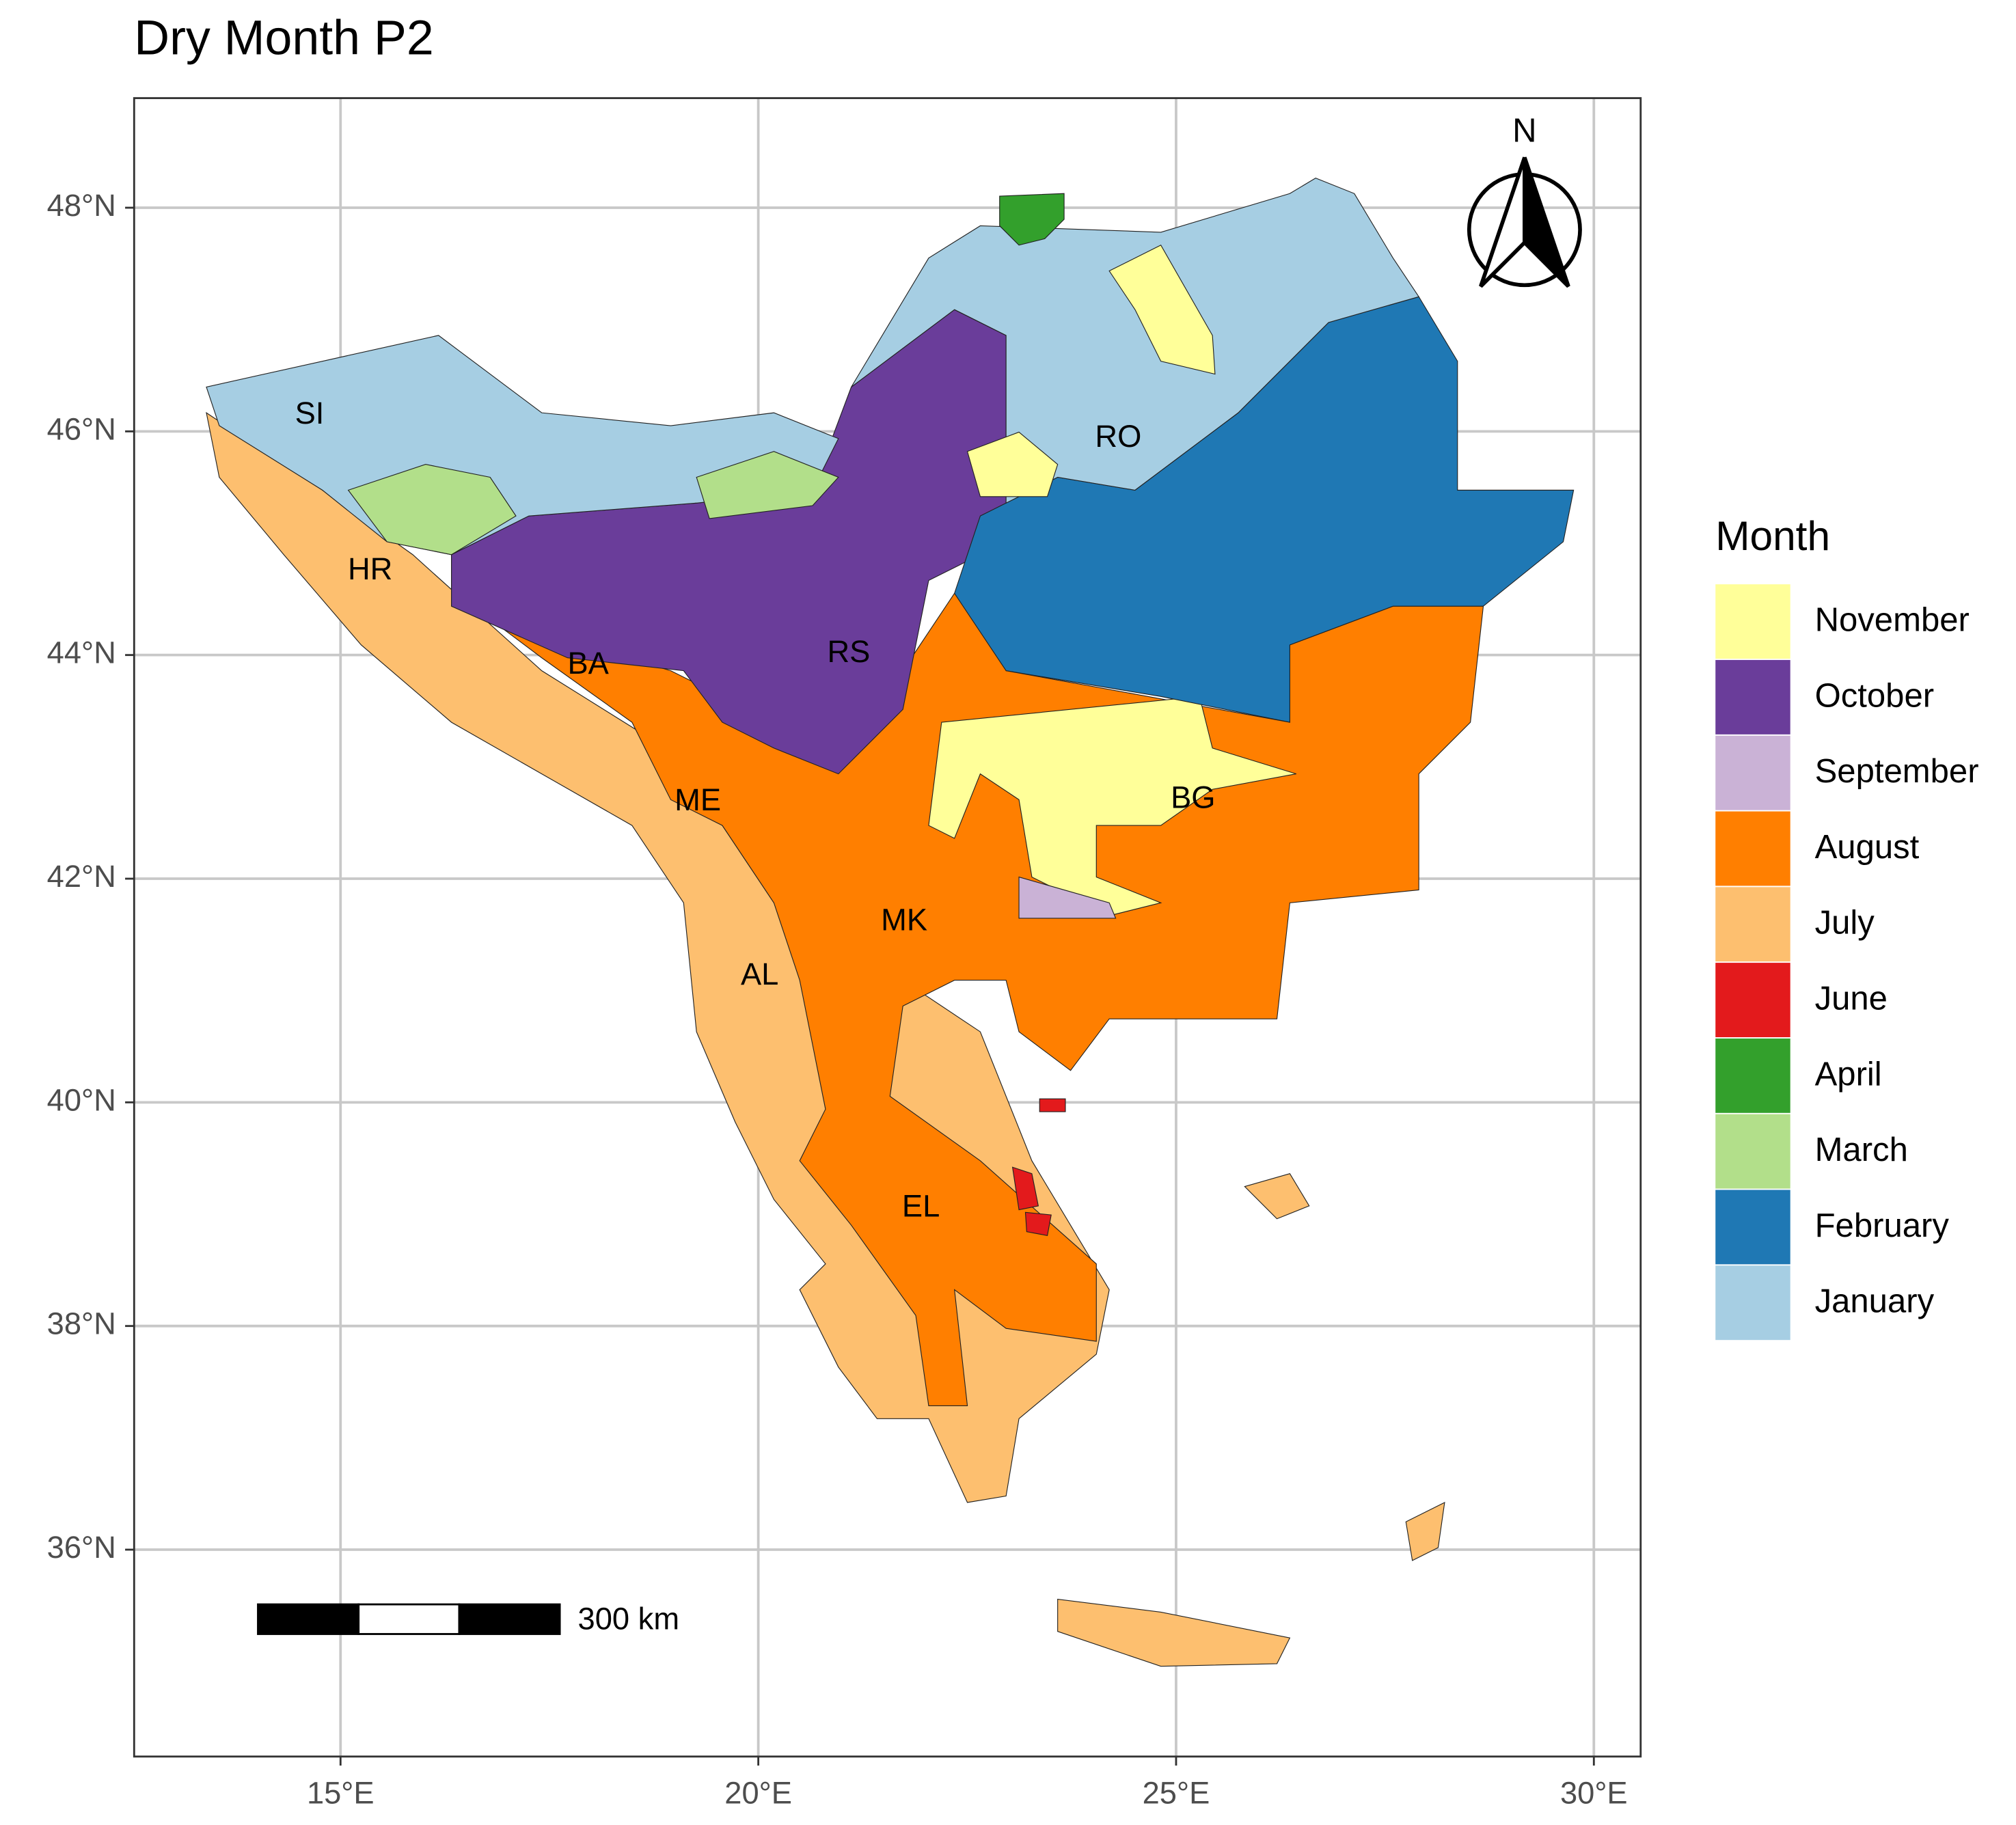  I want to click on region-label: MK, so click(904, 920).